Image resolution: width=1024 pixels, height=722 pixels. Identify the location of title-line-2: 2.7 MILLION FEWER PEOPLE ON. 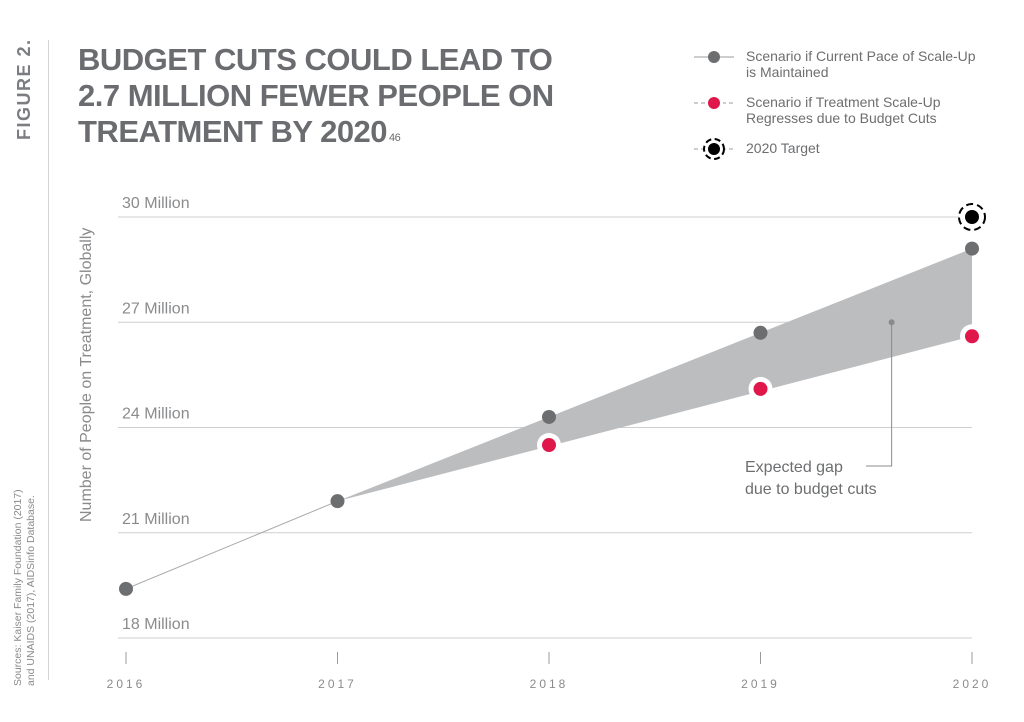
(316, 95).